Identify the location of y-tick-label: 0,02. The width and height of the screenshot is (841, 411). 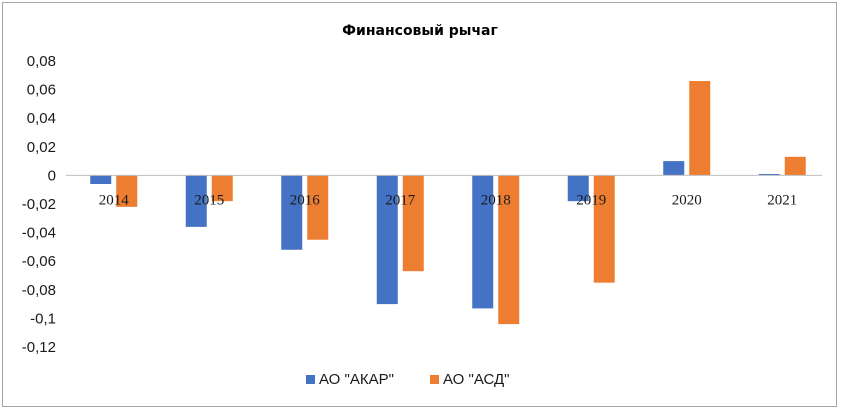
(41, 147).